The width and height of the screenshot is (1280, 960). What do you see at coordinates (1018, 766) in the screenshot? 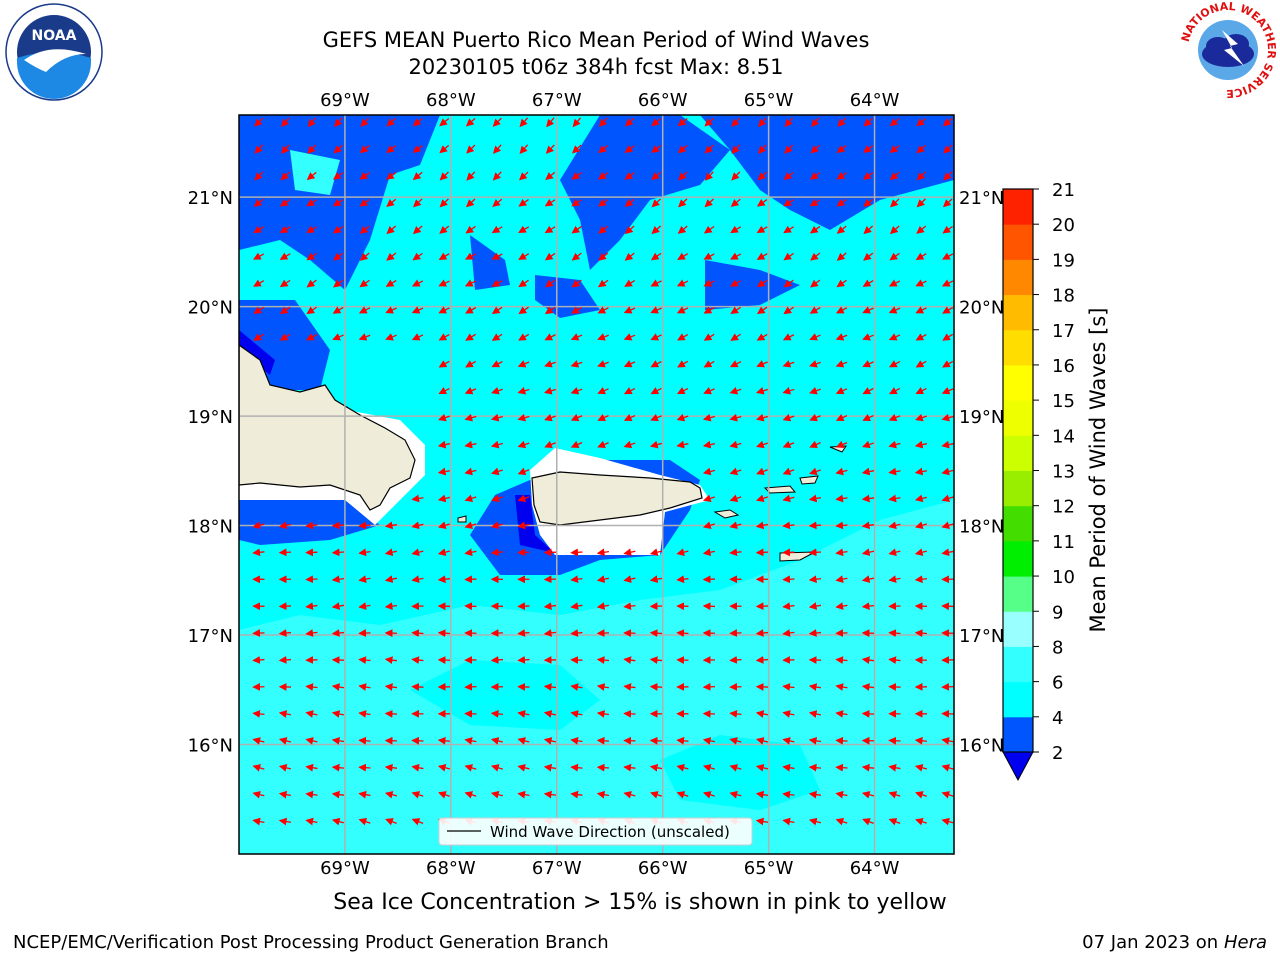
I see `colorbar-under-extension` at bounding box center [1018, 766].